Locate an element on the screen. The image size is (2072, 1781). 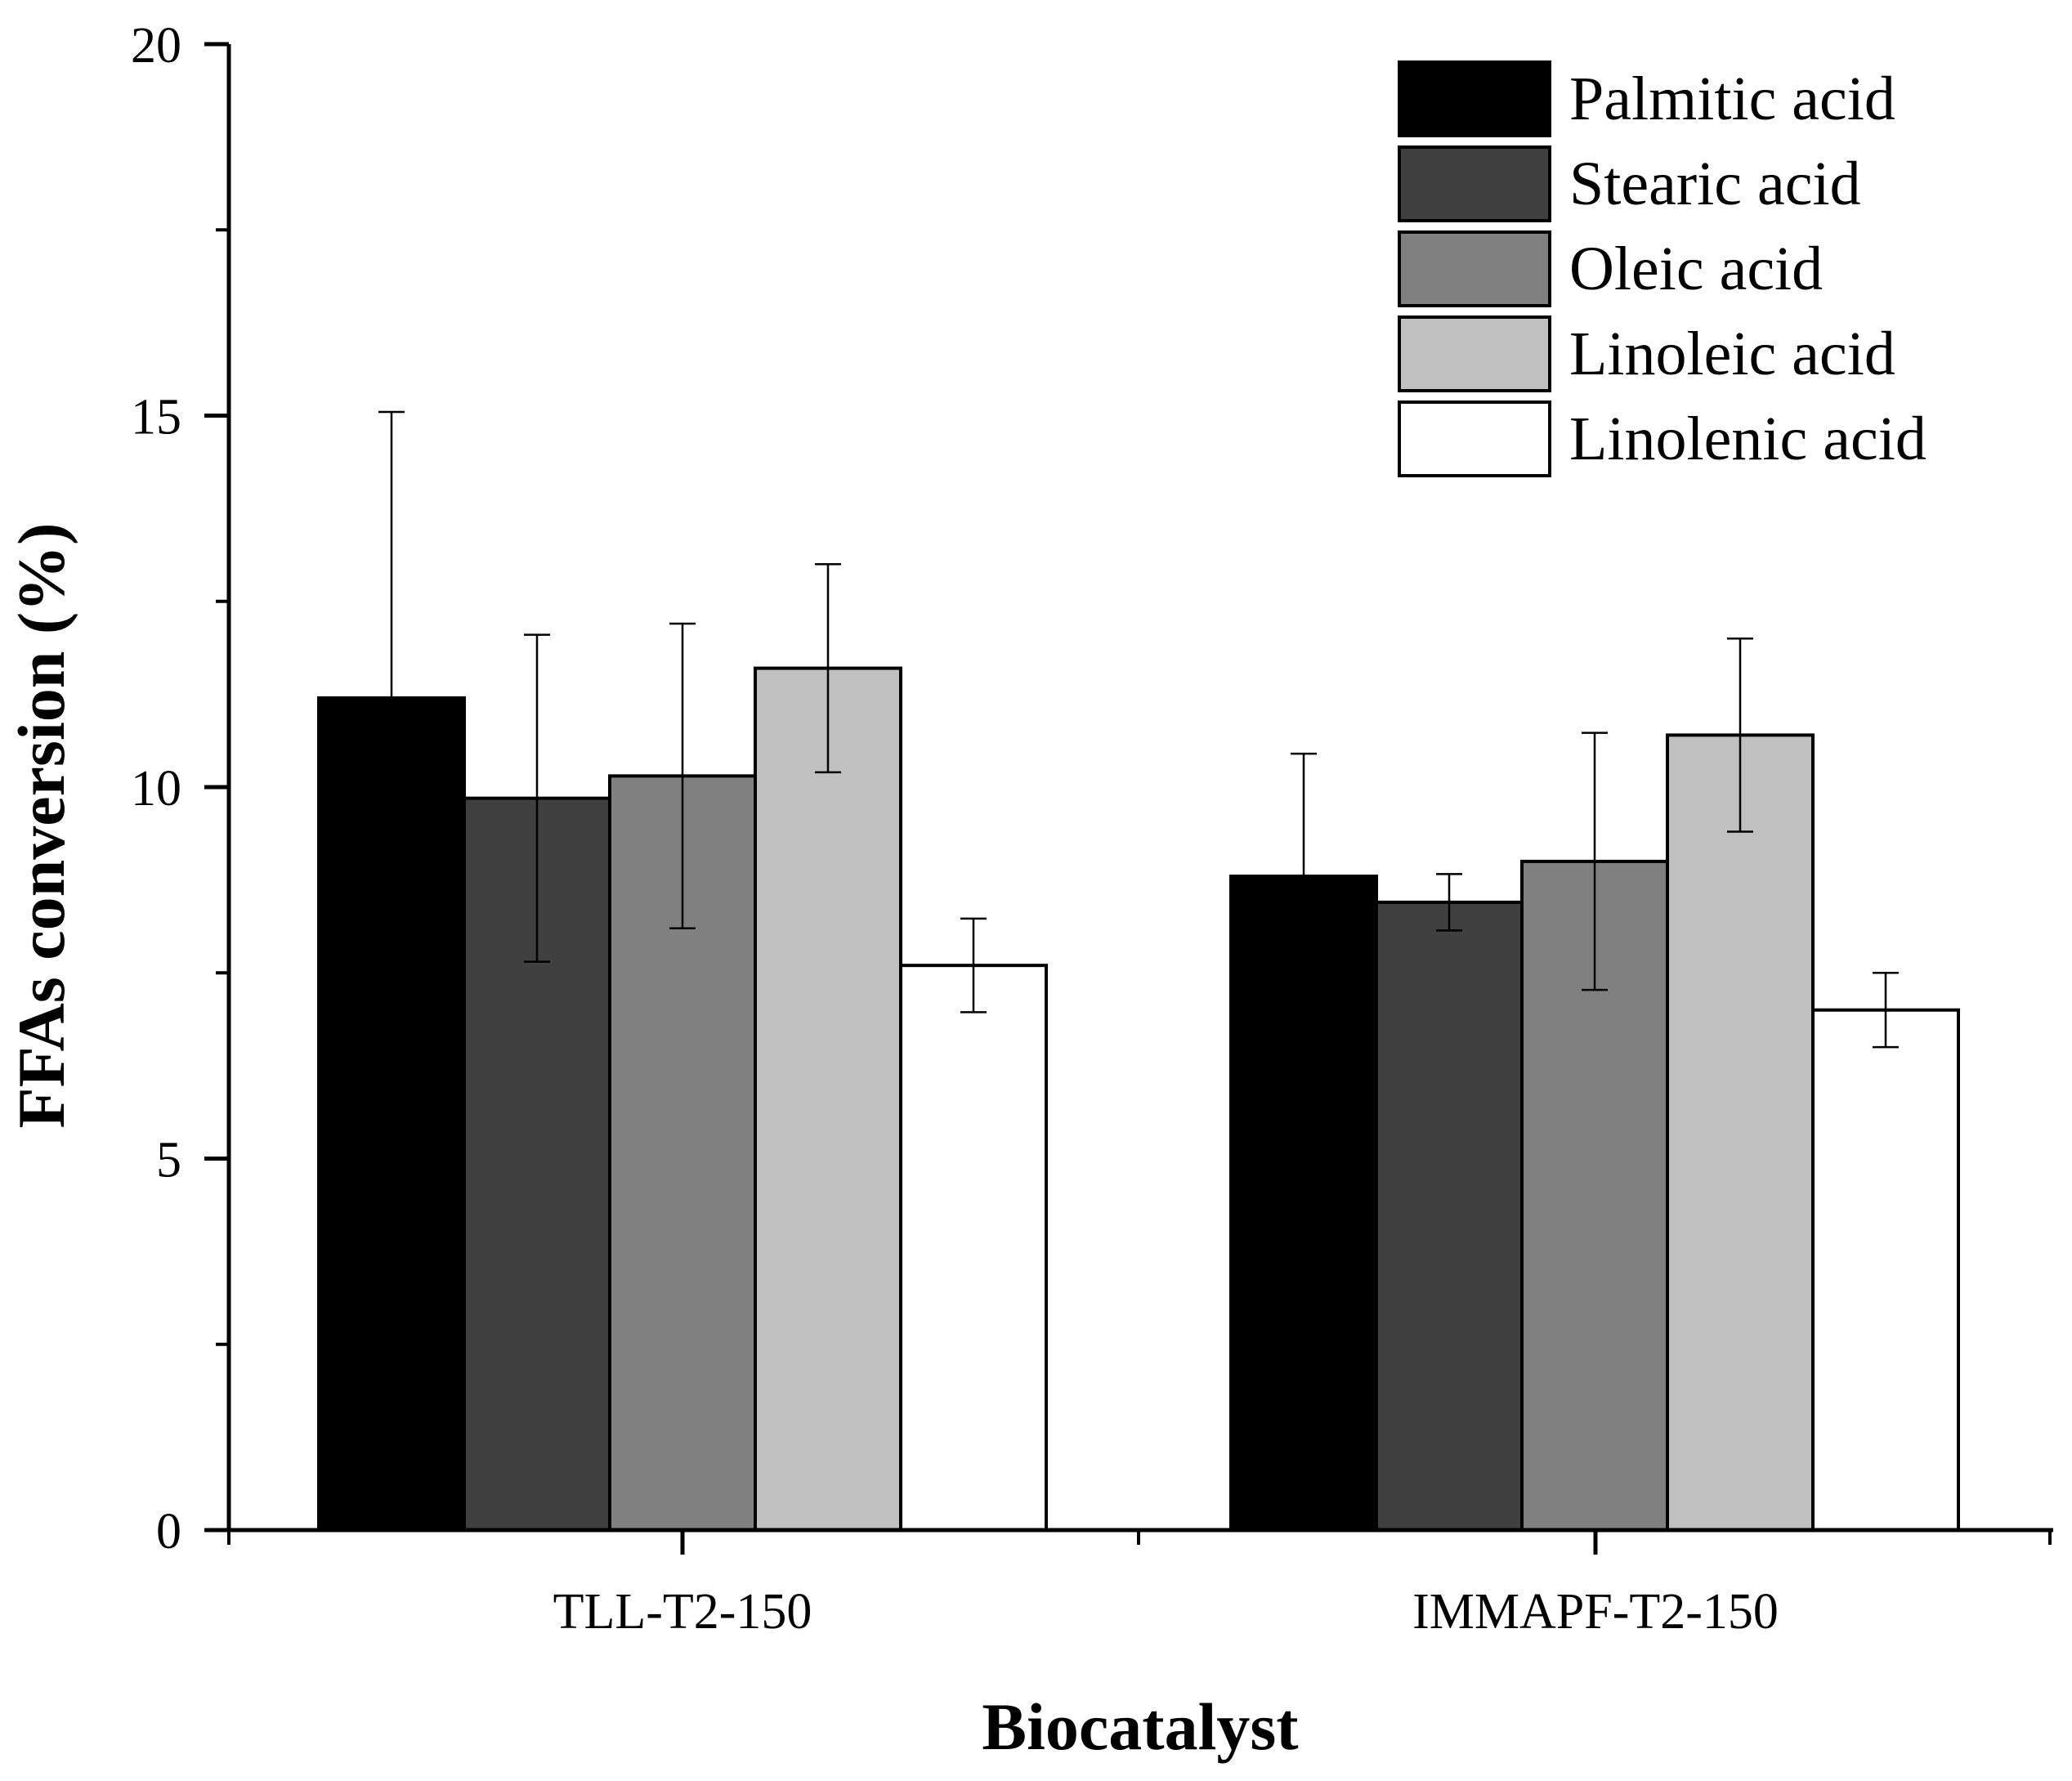
y-tick-label-1: 5 is located at coordinates (168, 1160).